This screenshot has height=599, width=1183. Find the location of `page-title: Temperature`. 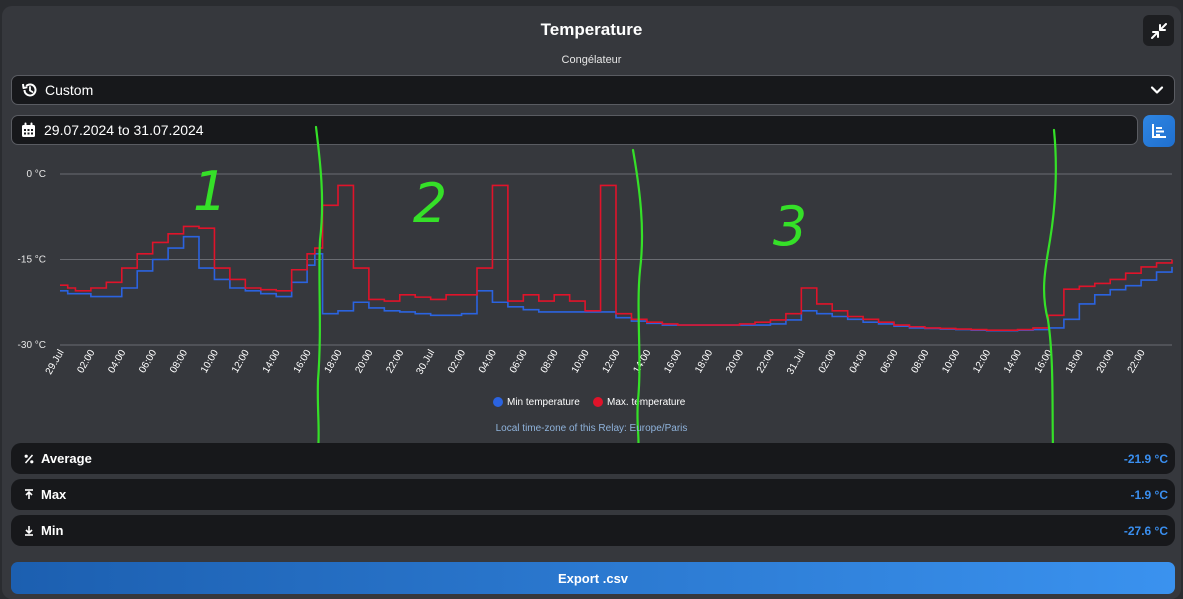

page-title: Temperature is located at coordinates (591, 29).